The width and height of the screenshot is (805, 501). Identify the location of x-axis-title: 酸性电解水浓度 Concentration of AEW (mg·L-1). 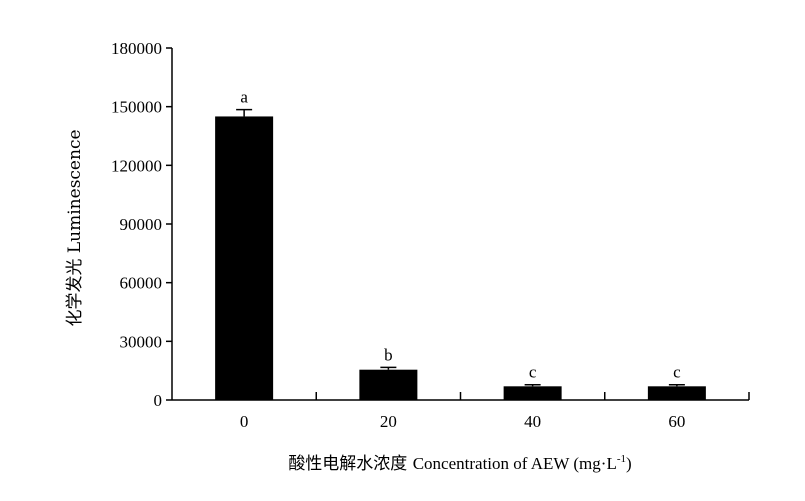
(459, 463).